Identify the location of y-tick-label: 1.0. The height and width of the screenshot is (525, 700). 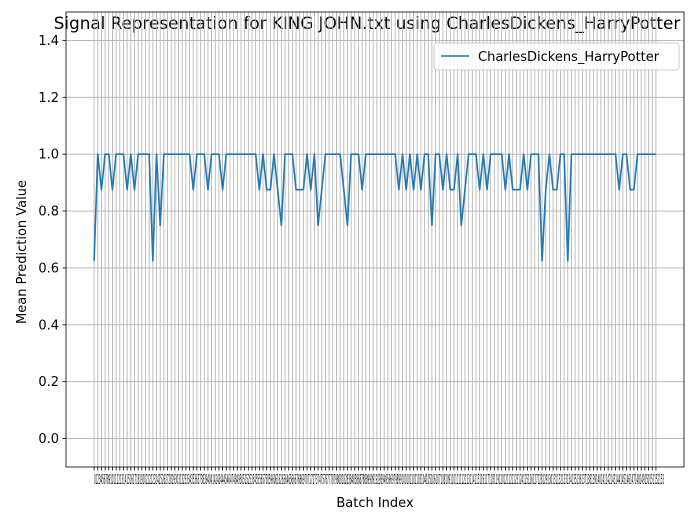
(48, 155).